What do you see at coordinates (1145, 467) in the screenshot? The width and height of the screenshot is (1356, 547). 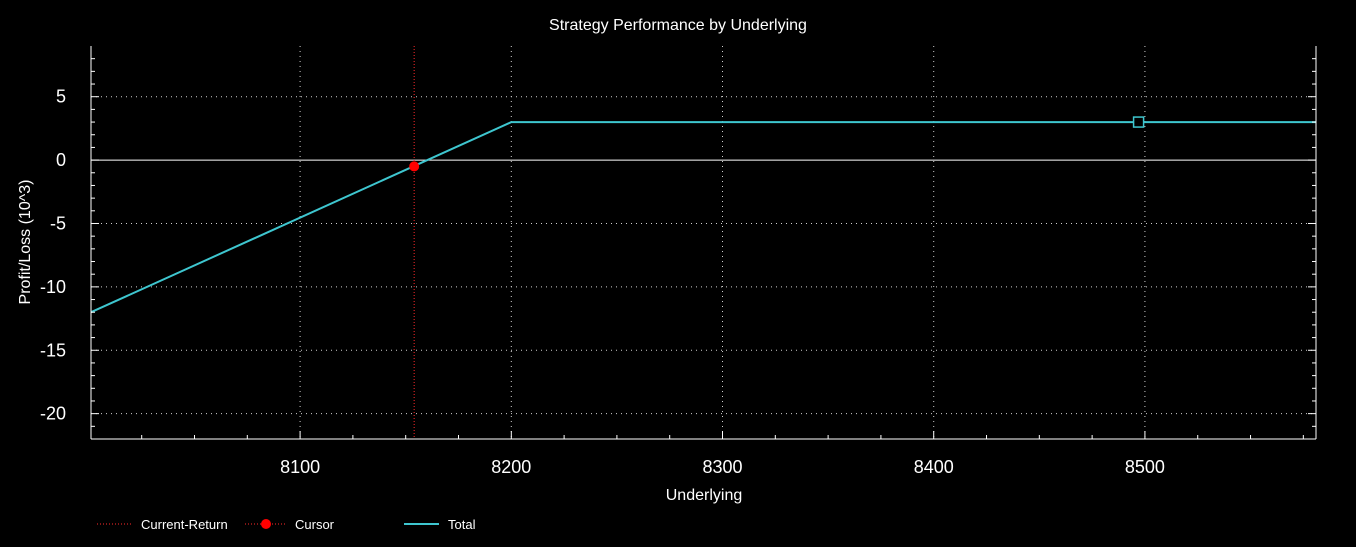 I see `x-tick-label: 8500` at bounding box center [1145, 467].